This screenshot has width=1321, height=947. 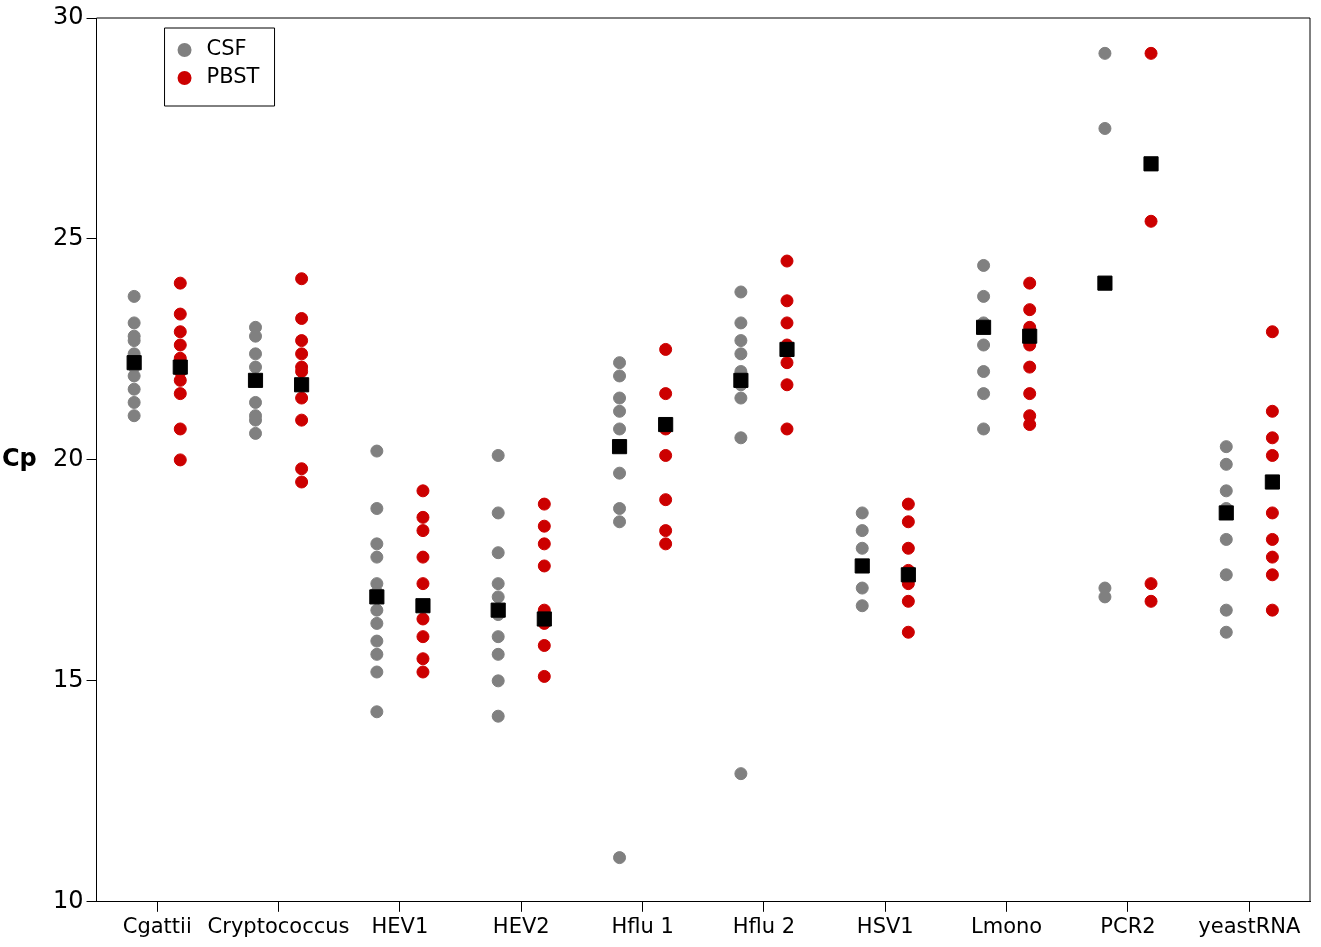 What do you see at coordinates (68, 237) in the screenshot?
I see `y-tick-label: 25` at bounding box center [68, 237].